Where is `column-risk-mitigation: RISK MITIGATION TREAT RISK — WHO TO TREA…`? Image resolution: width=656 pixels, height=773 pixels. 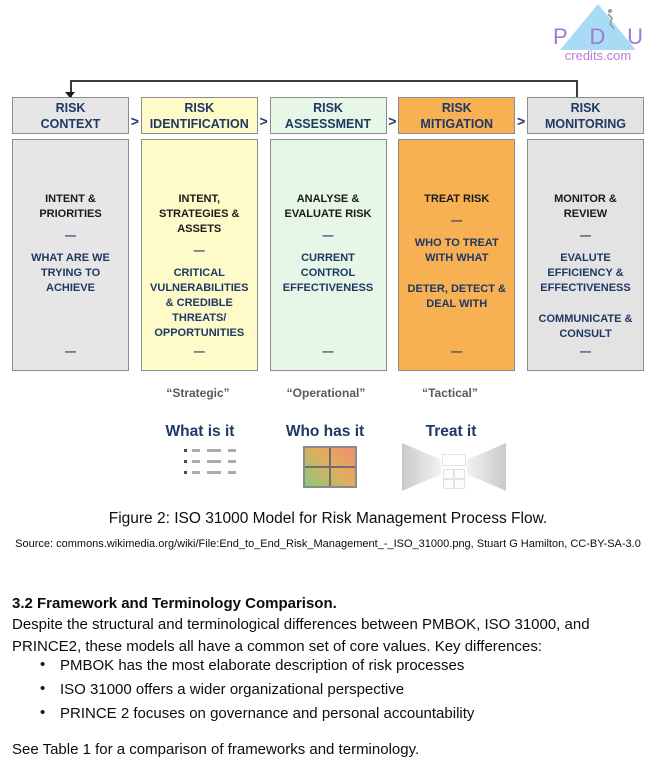
column-risk-mitigation: RISK MITIGATION TREAT RISK — WHO TO TREA… is located at coordinates (457, 234).